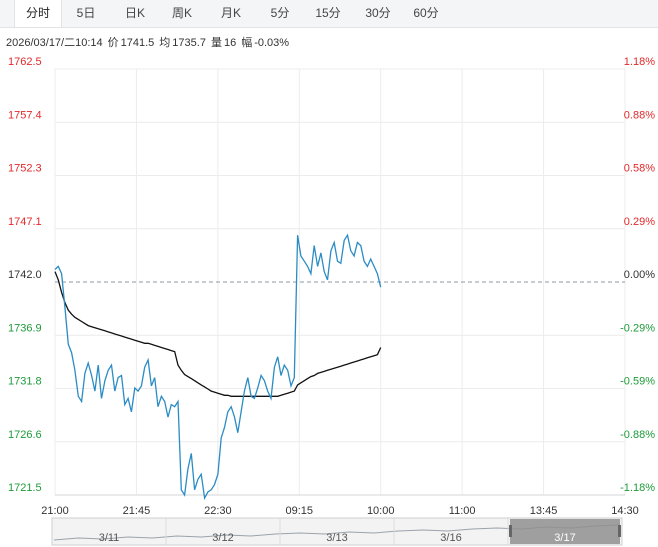  Describe the element at coordinates (134, 13) in the screenshot. I see `tab-daily-k: 日K` at that location.